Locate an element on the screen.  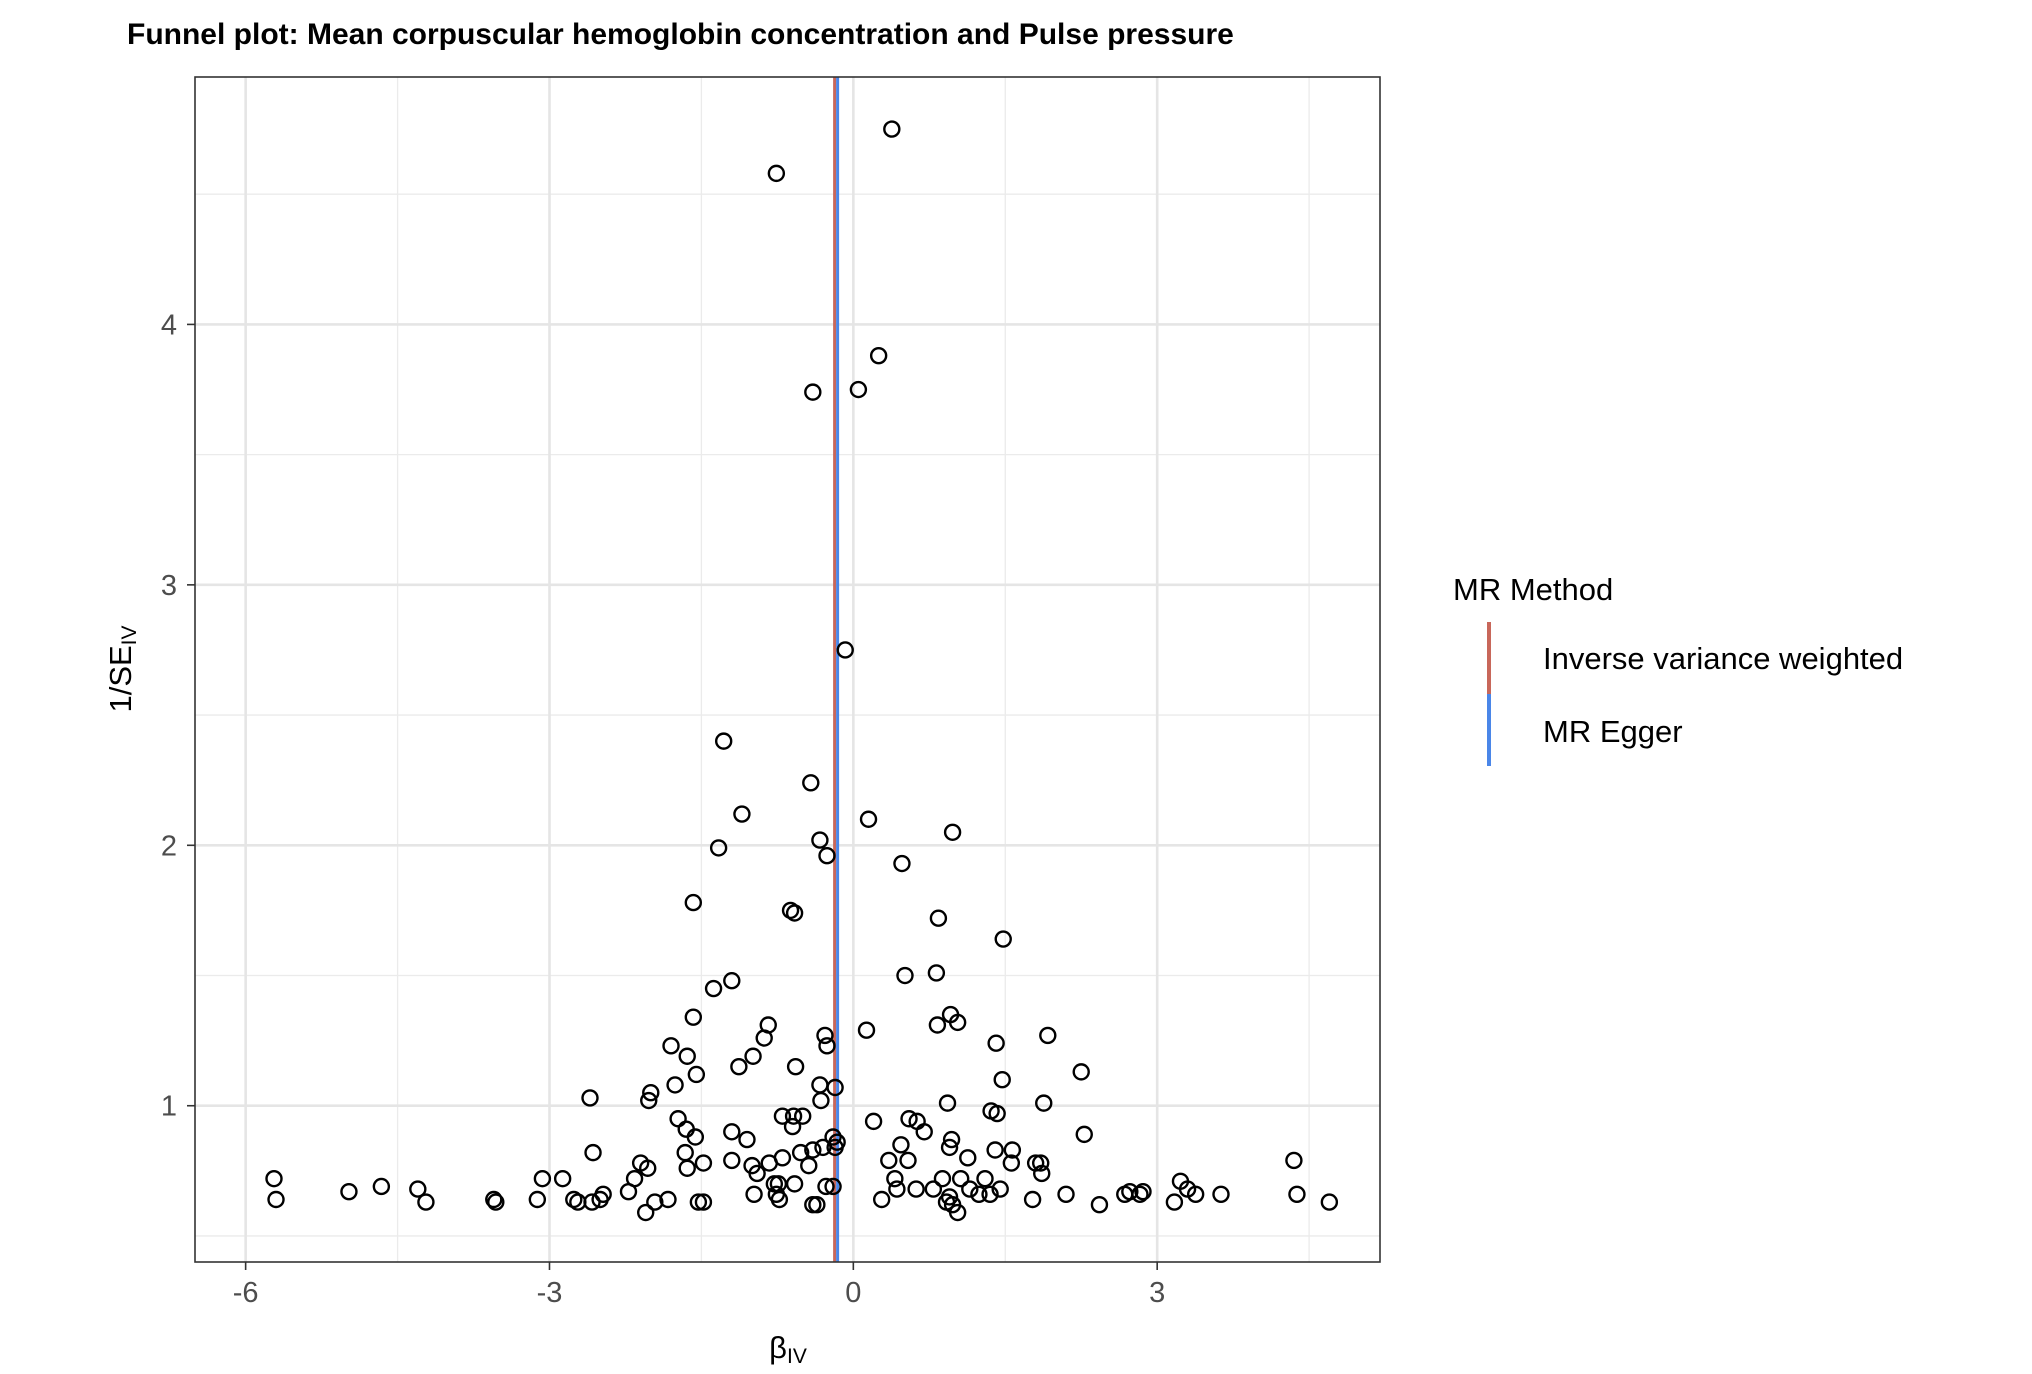
x-tick-label: 0 is located at coordinates (853, 1293).